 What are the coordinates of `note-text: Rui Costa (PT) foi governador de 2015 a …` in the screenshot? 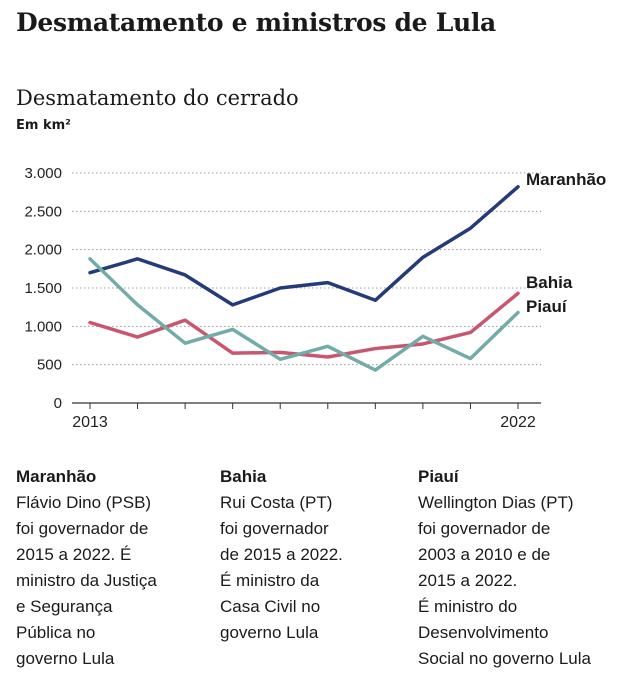 It's located at (281, 567).